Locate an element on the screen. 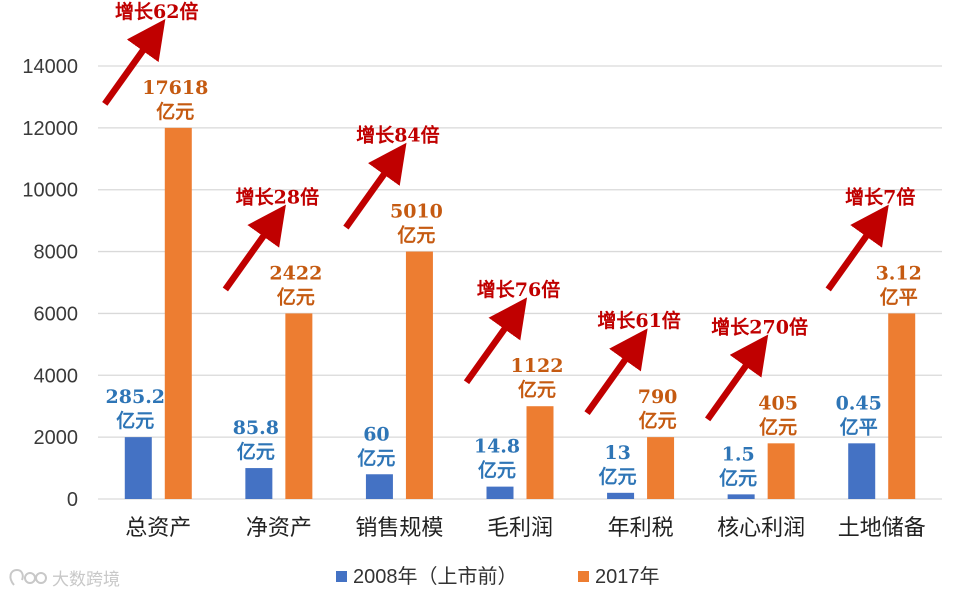  watermark: 大数跨境 is located at coordinates (64, 579).